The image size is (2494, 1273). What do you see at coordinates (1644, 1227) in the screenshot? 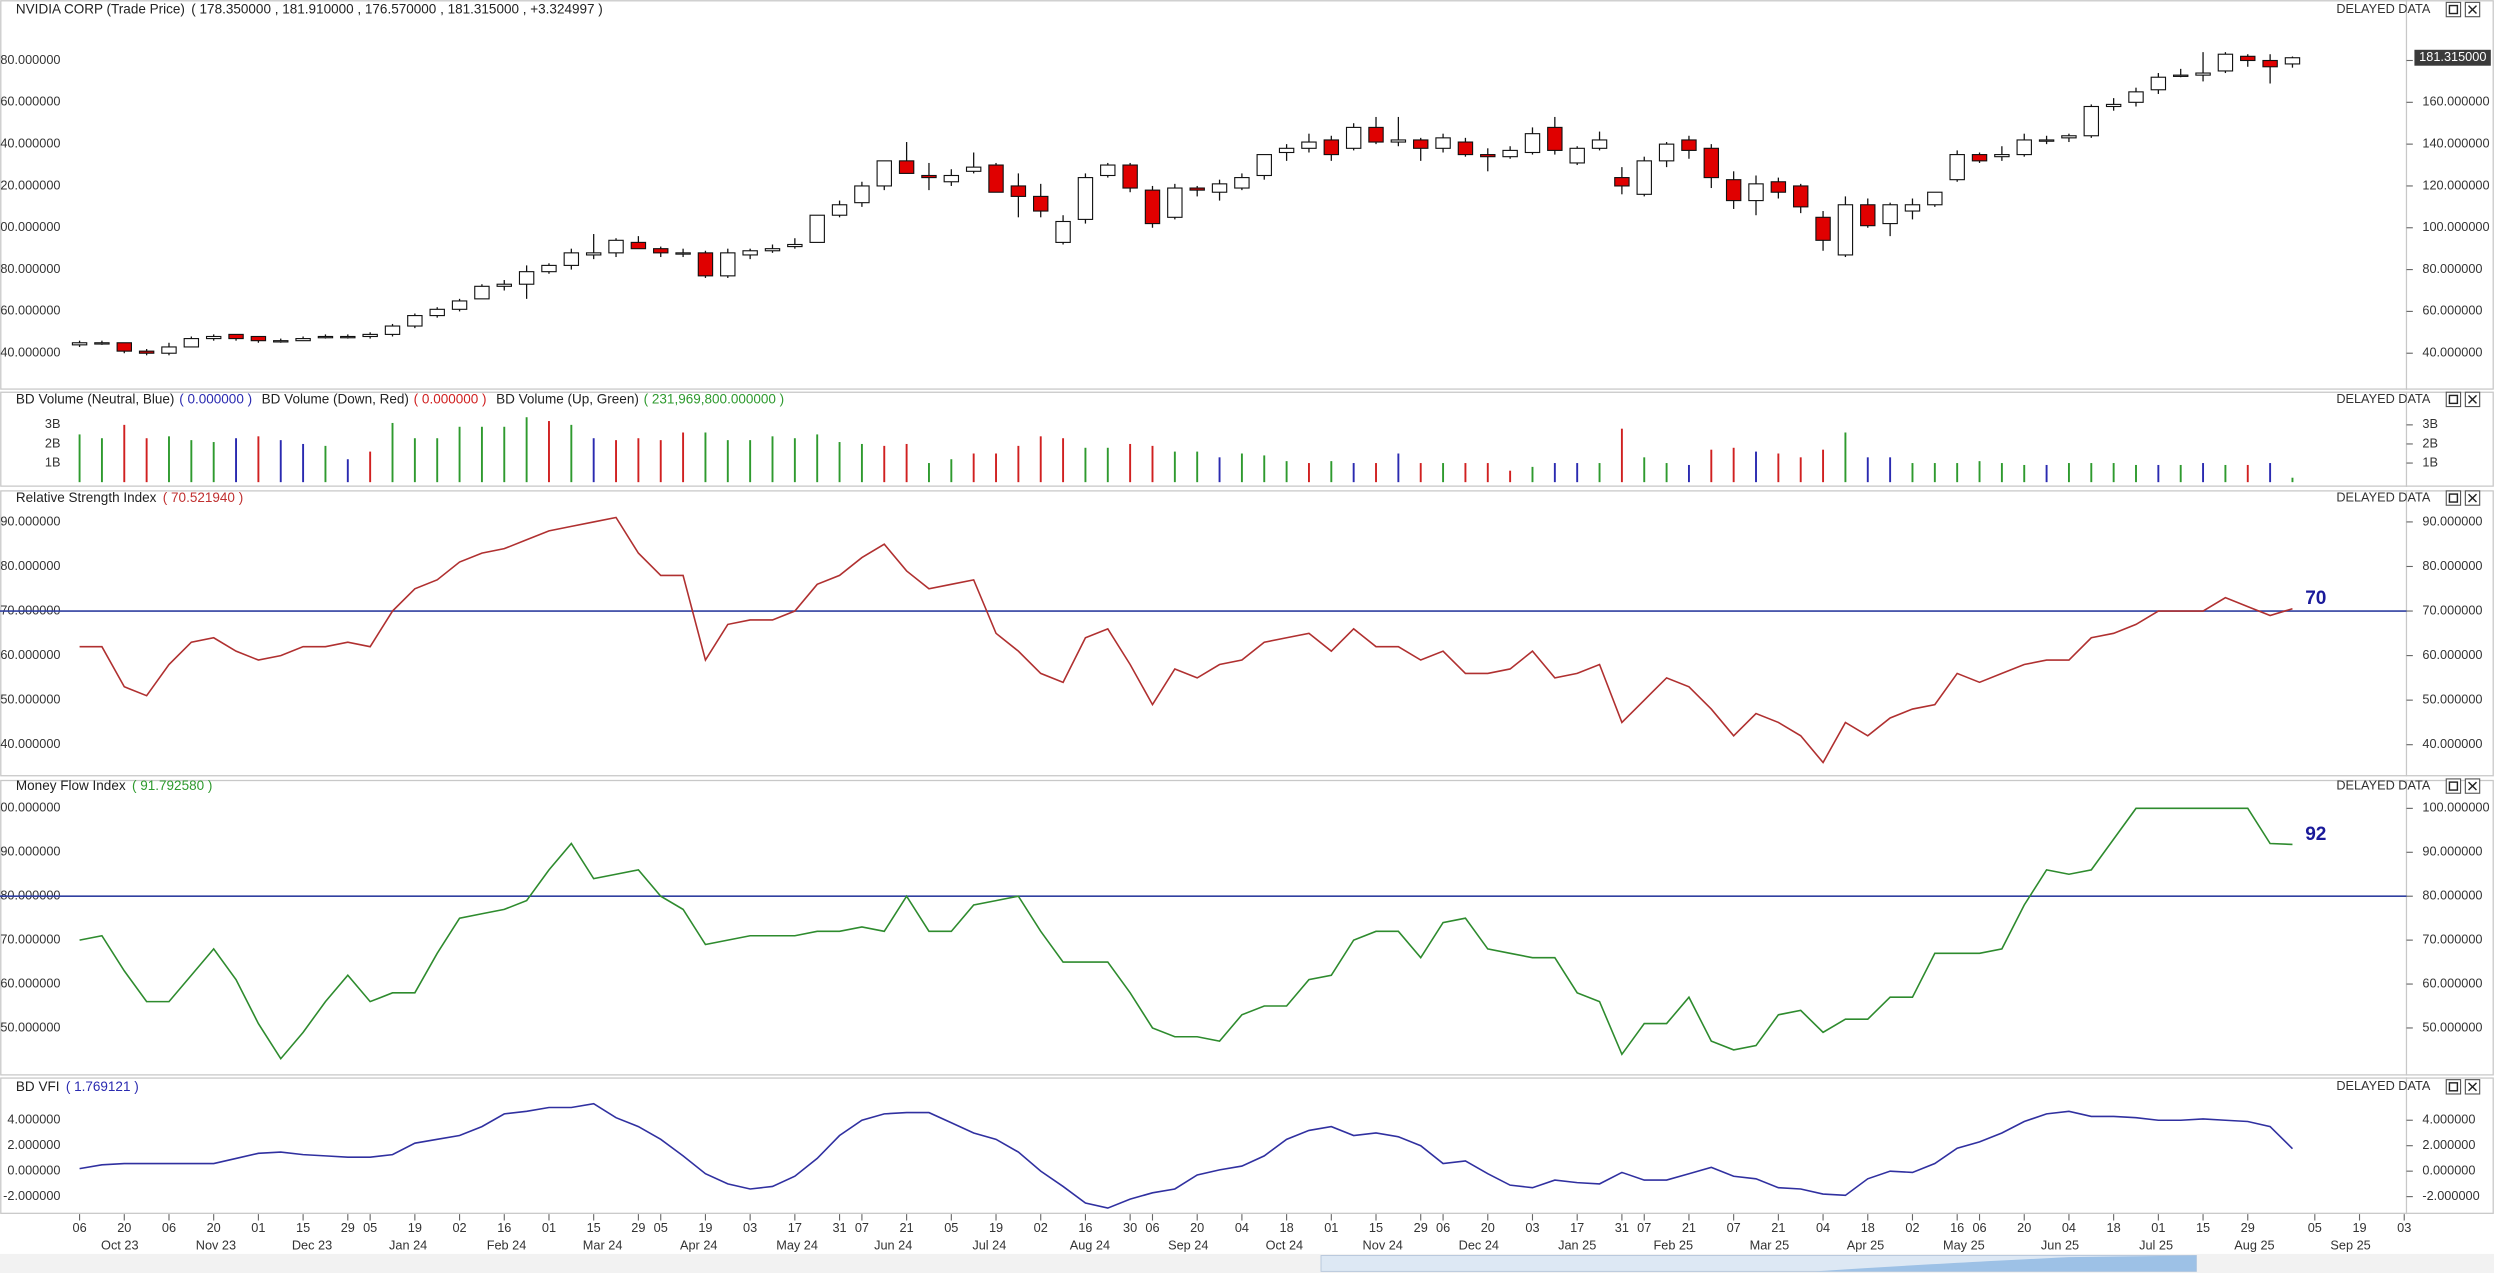
I see `x-tick-label: 07` at bounding box center [1644, 1227].